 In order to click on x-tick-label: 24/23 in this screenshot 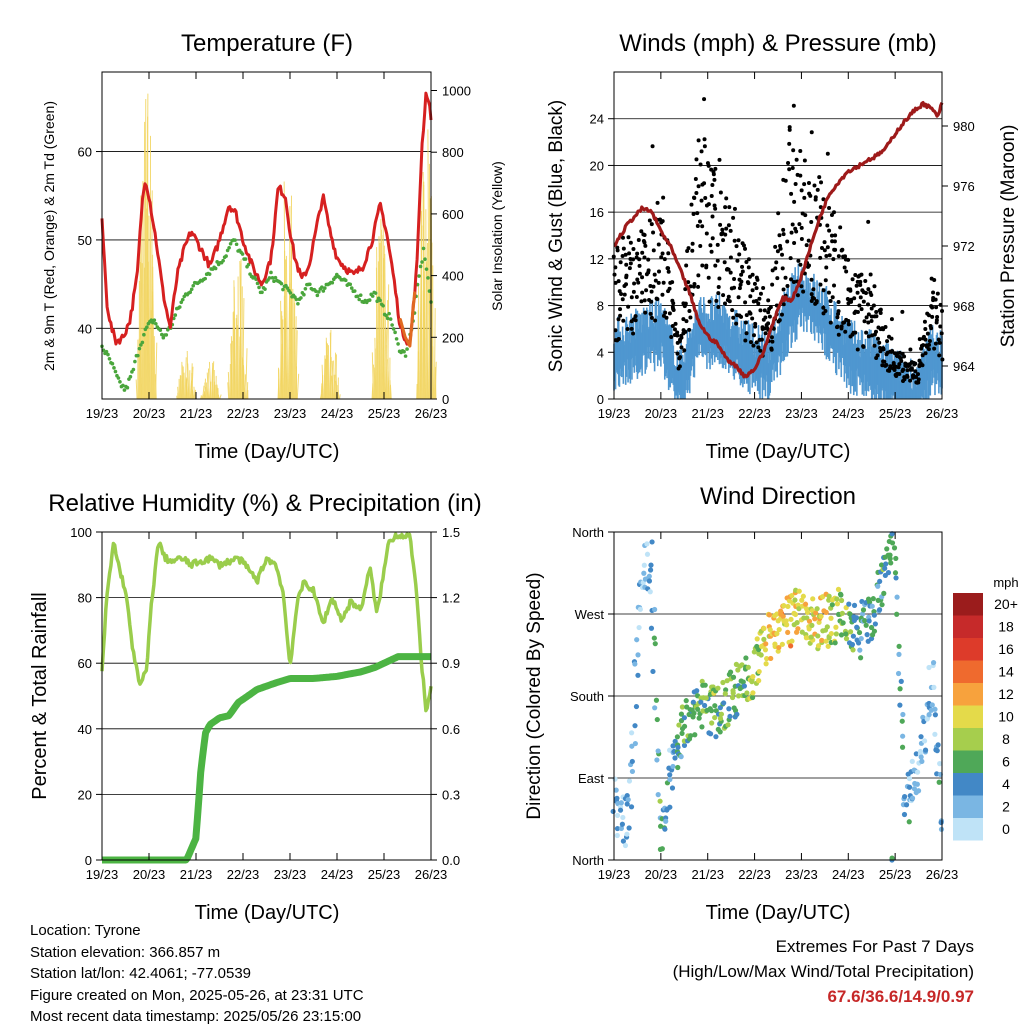, I will do `click(337, 874)`.